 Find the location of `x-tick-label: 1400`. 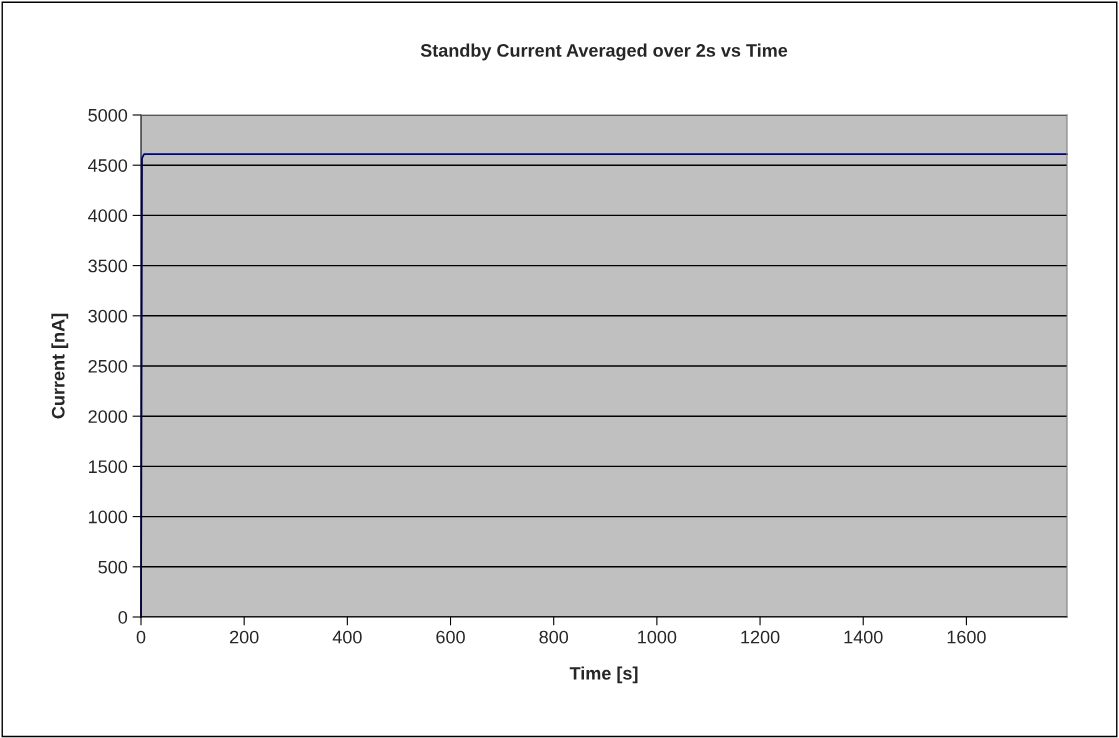

x-tick-label: 1400 is located at coordinates (863, 637).